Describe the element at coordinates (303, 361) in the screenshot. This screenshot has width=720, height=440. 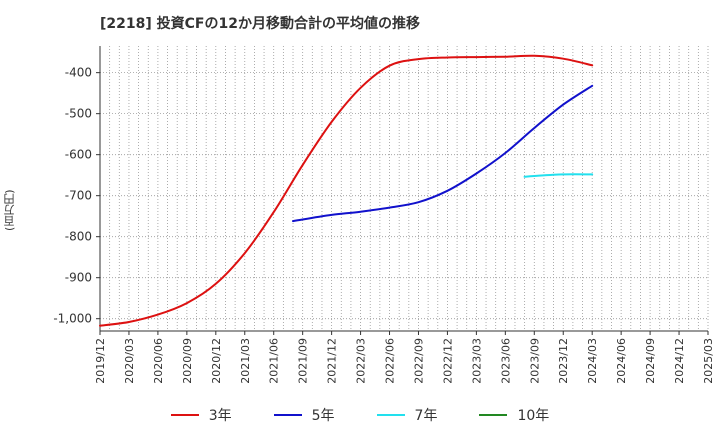
I see `x-tick-label: 2021/09` at that location.